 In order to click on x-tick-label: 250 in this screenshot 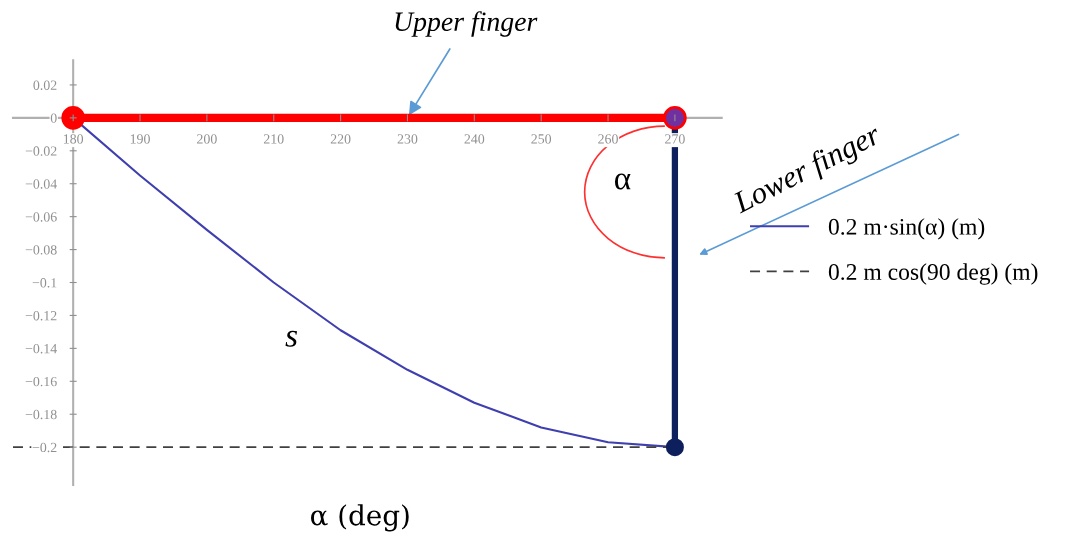, I will do `click(541, 139)`.